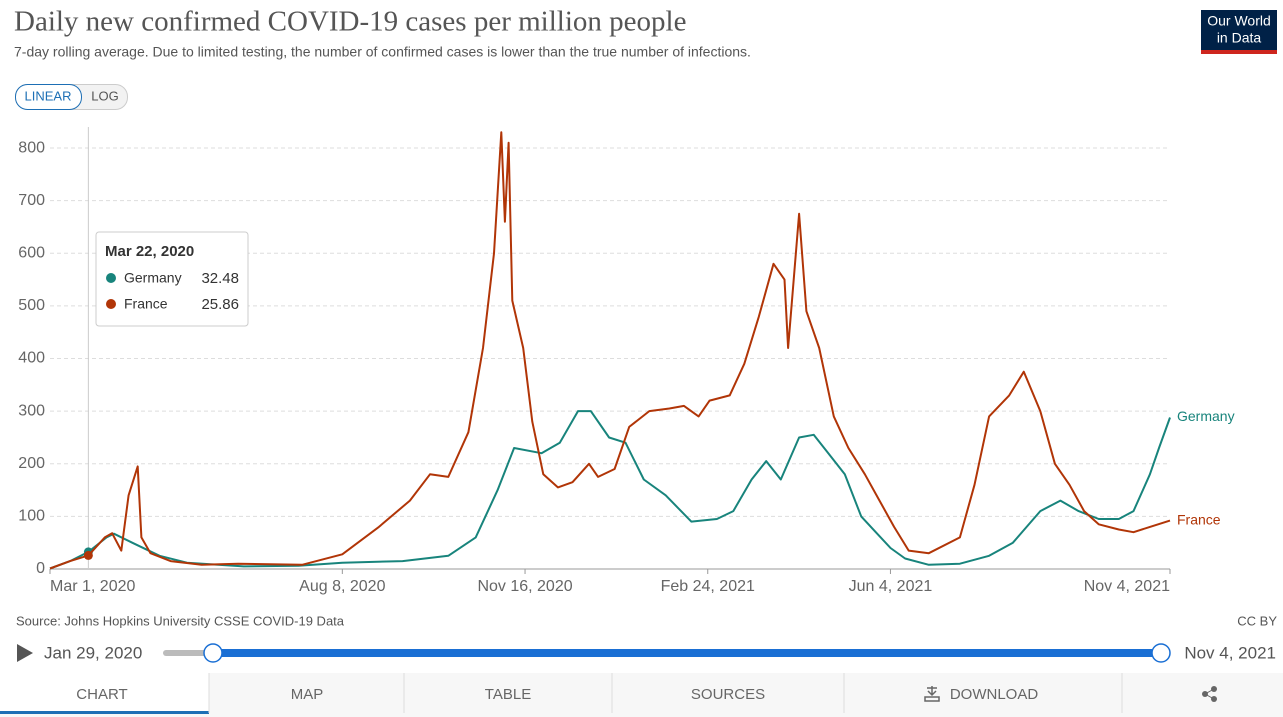 This screenshot has height=717, width=1283. What do you see at coordinates (104, 712) in the screenshot?
I see `tab-underline` at bounding box center [104, 712].